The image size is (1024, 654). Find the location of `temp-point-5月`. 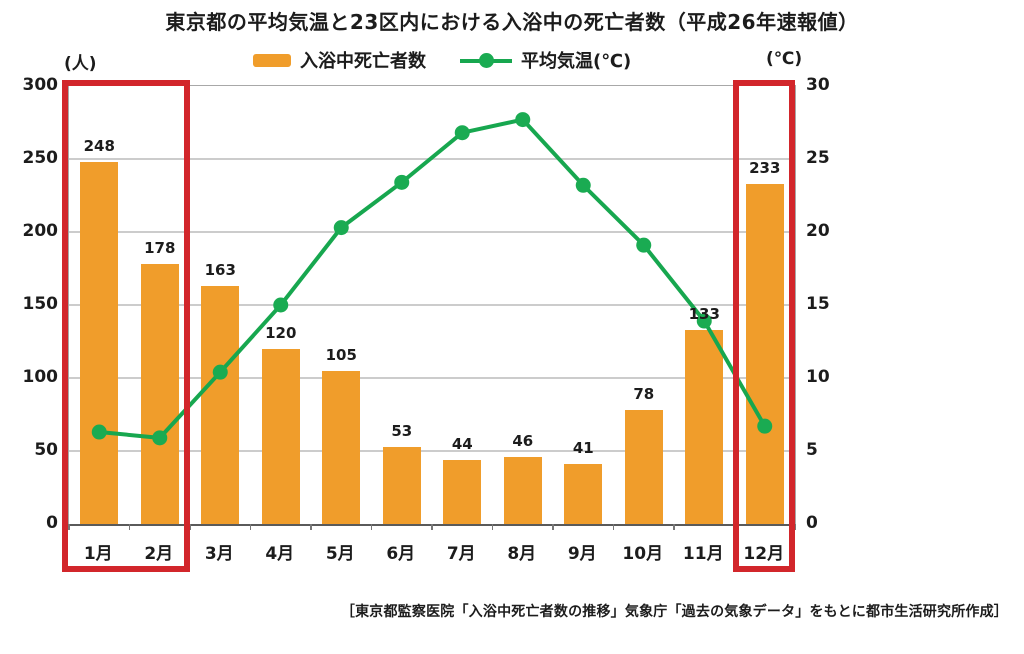

temp-point-5月 is located at coordinates (341, 228).